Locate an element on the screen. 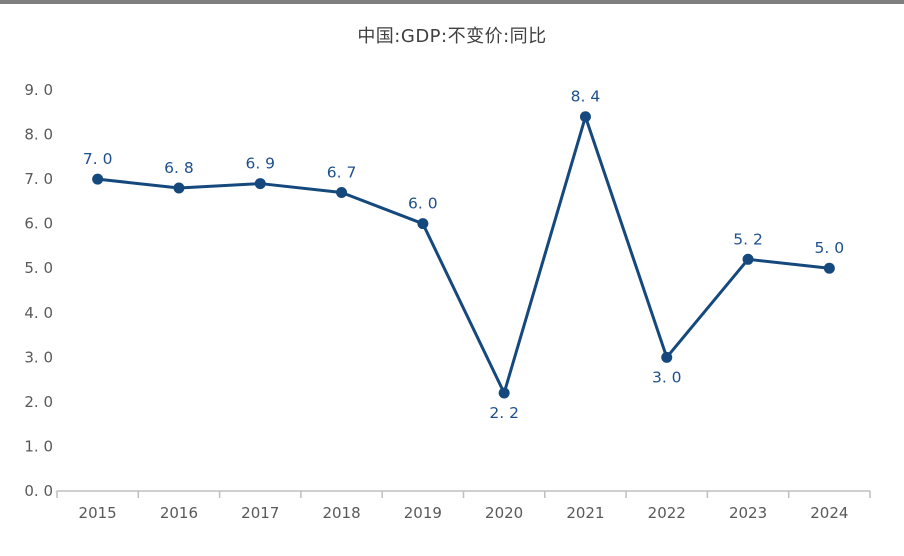  y-tick-label: 4. 0 is located at coordinates (38, 313).